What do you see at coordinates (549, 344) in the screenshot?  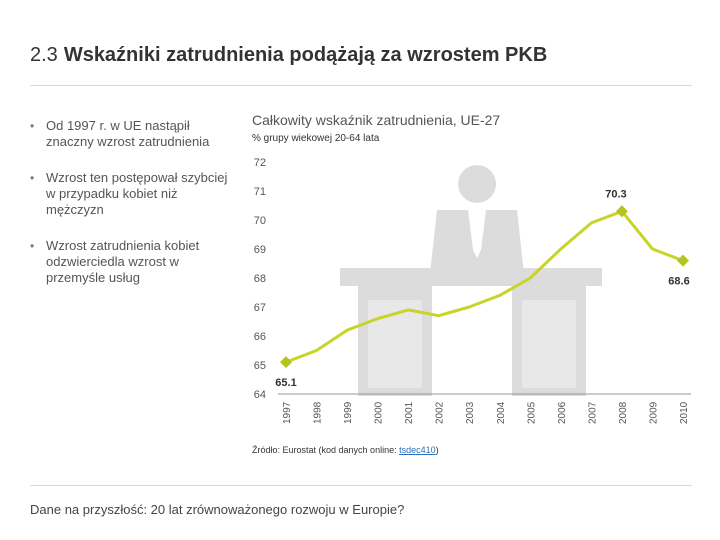 I see `illustration-drawer-panel` at bounding box center [549, 344].